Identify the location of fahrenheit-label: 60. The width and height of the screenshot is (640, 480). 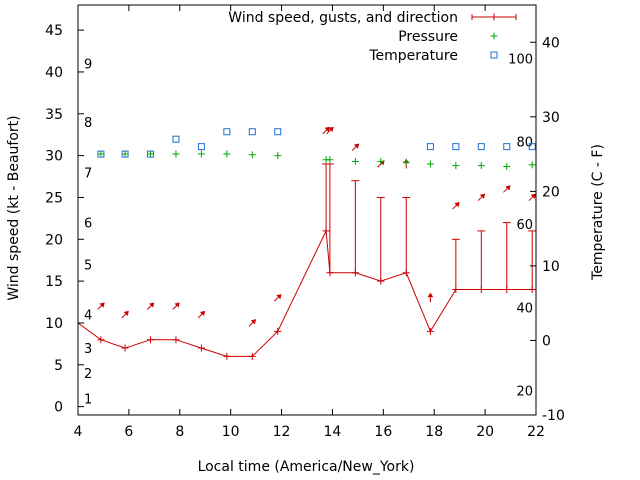
(524, 225).